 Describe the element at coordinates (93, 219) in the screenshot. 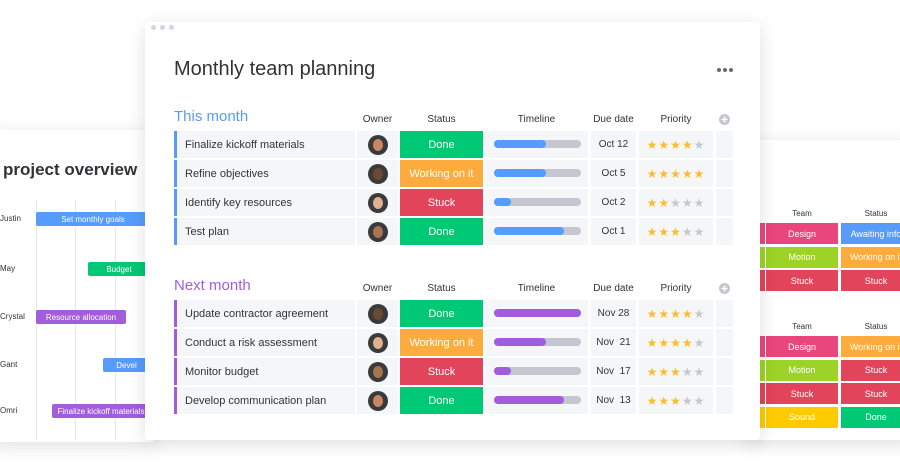

I see `gantt-bar: Set monthly goals` at that location.